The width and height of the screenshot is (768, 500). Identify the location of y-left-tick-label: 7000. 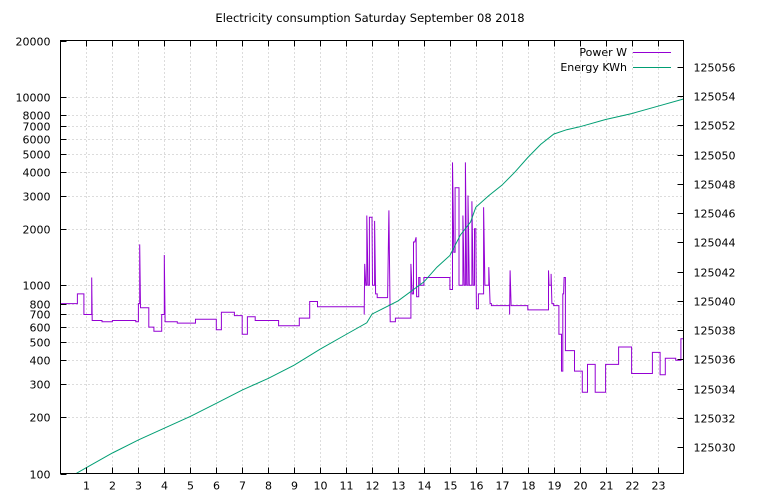
(37, 127).